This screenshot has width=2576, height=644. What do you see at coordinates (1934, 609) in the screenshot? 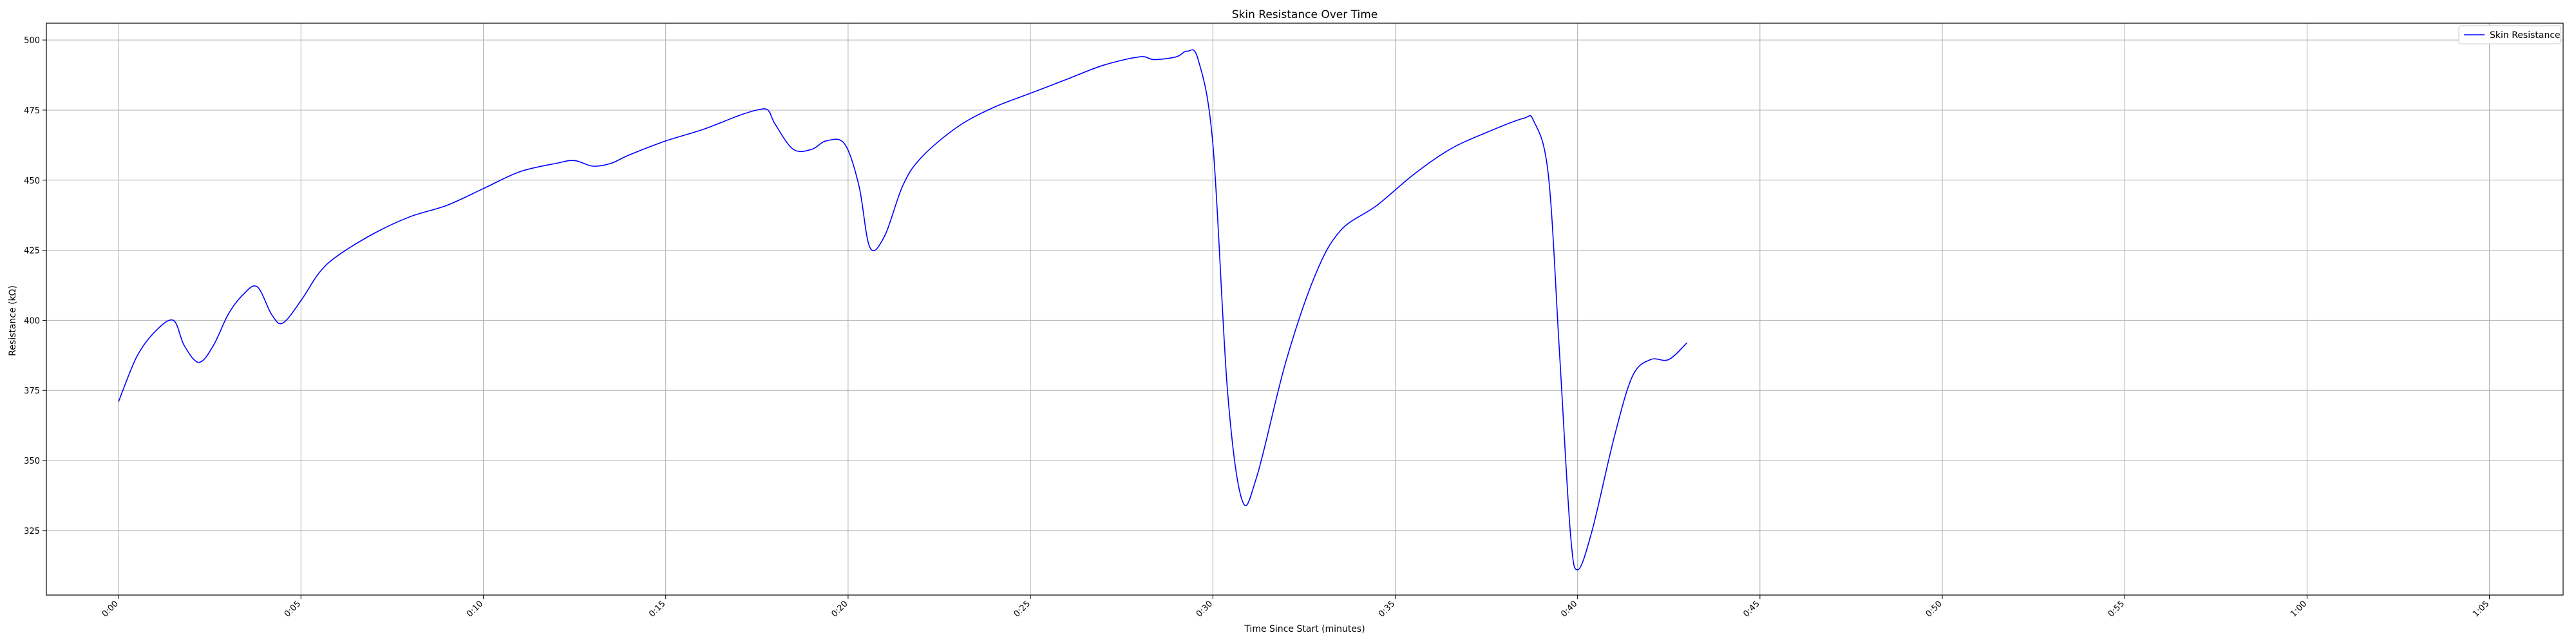
I see `x-tick-label: 0:50` at bounding box center [1934, 609].